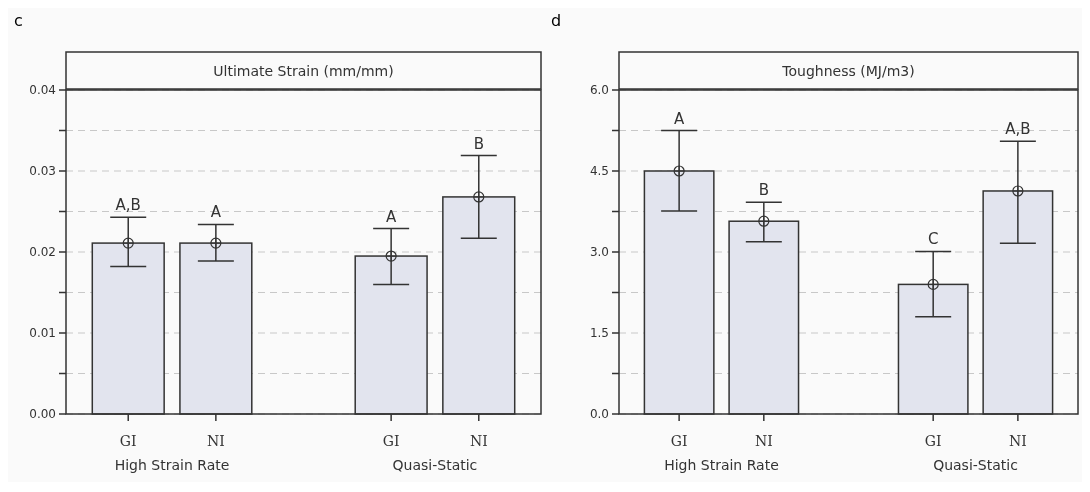  I want to click on text: c, so click(18, 20).